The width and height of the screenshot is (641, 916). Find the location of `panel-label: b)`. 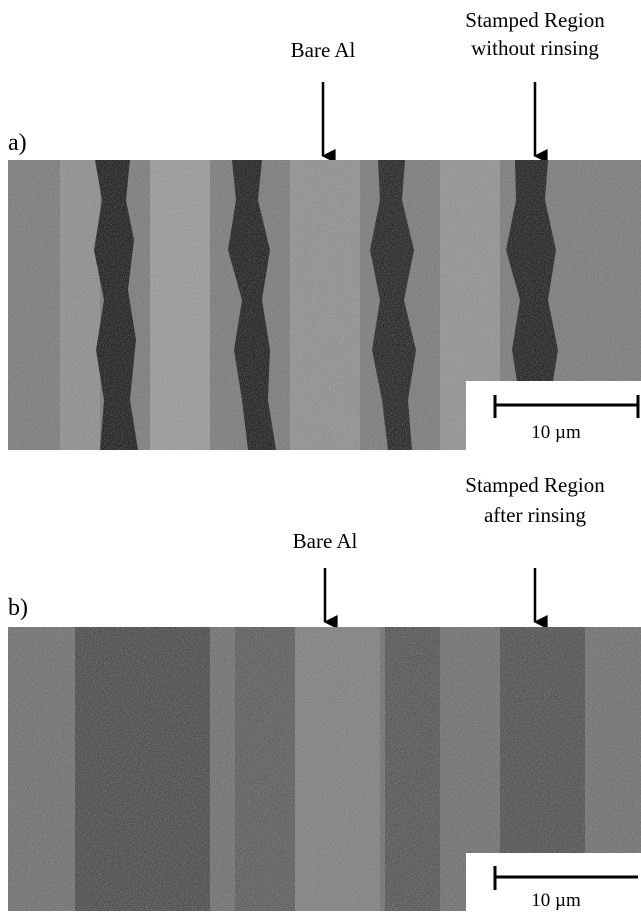

panel-label: b) is located at coordinates (18, 608).